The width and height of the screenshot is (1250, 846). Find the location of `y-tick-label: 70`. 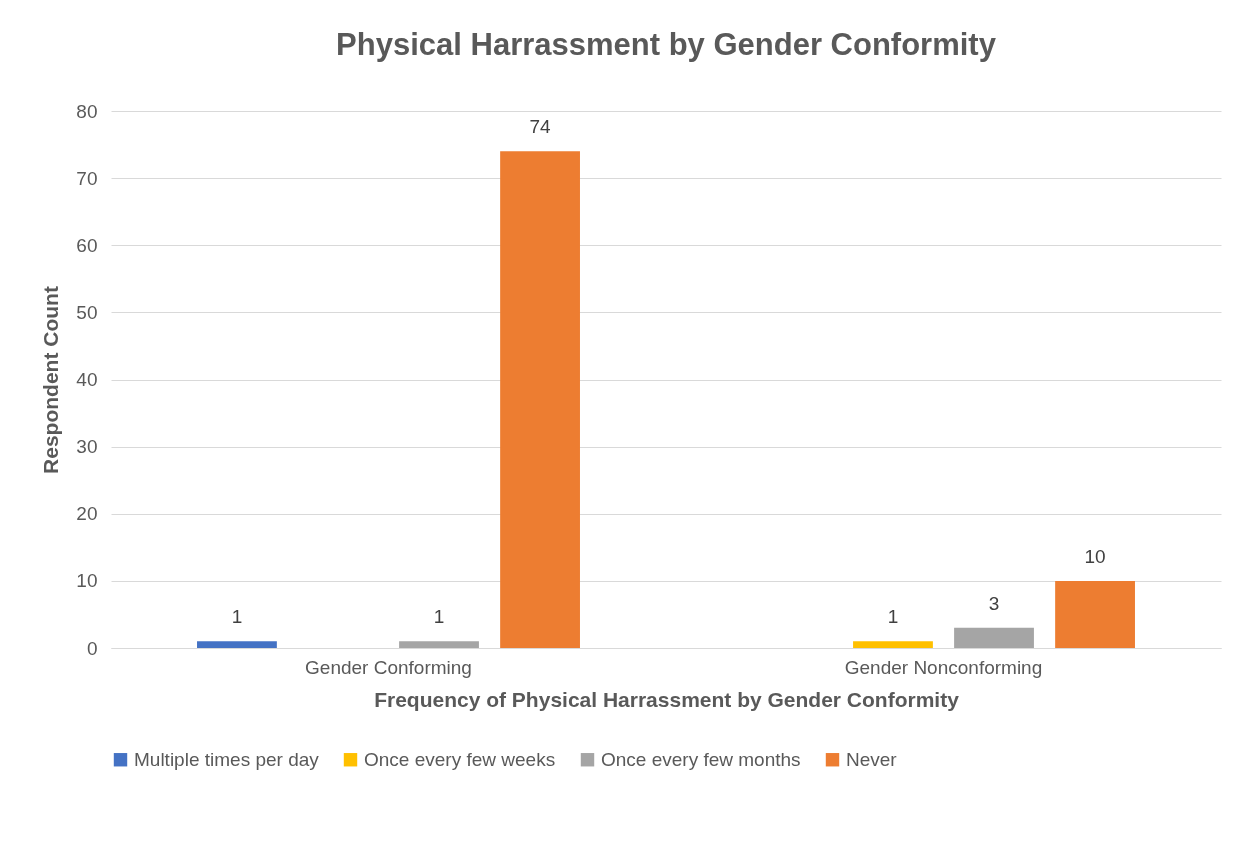

y-tick-label: 70 is located at coordinates (87, 178).